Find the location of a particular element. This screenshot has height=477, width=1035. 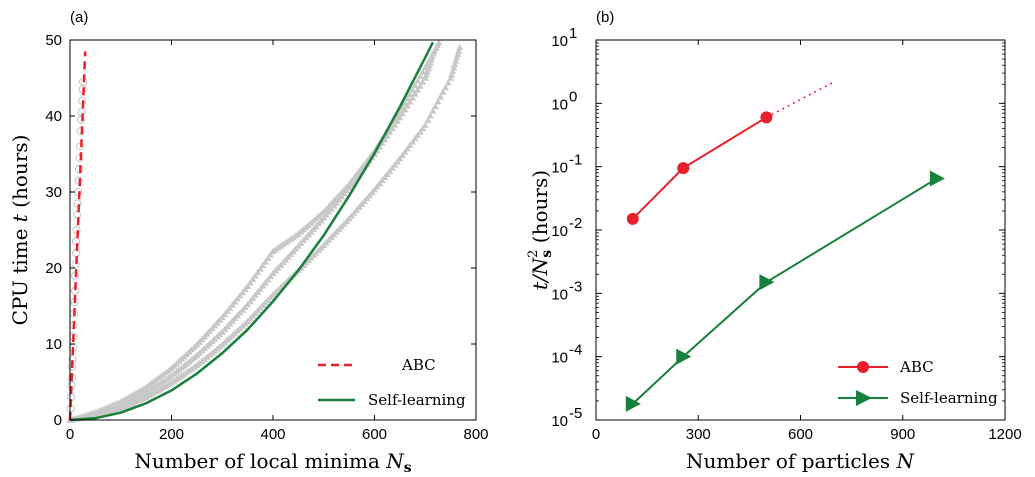

x-axis-label-a: Number of local minima Ns is located at coordinates (272, 462).